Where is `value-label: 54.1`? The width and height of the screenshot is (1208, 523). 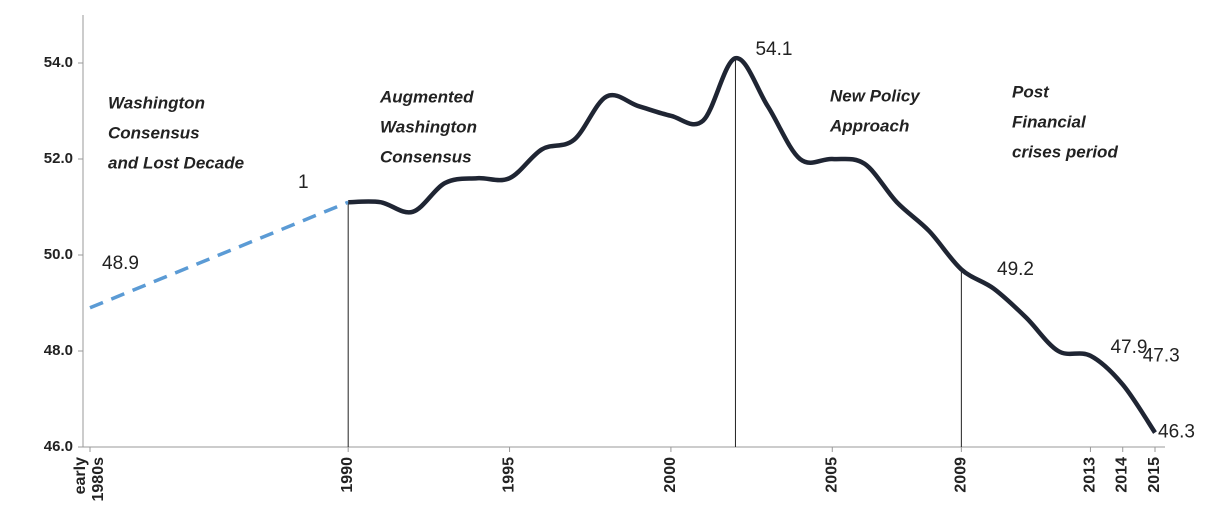
value-label: 54.1 is located at coordinates (773, 49).